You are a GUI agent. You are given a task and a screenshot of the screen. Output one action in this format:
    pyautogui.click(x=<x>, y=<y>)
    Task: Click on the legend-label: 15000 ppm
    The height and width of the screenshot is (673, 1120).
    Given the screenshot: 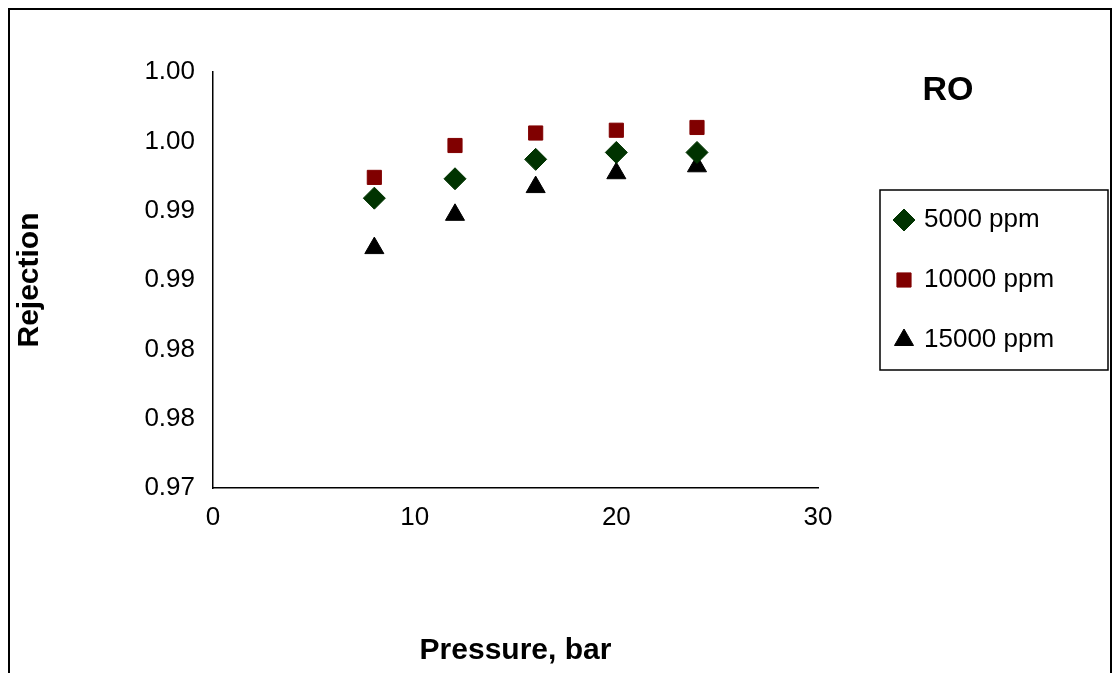 What is the action you would take?
    pyautogui.click(x=989, y=338)
    